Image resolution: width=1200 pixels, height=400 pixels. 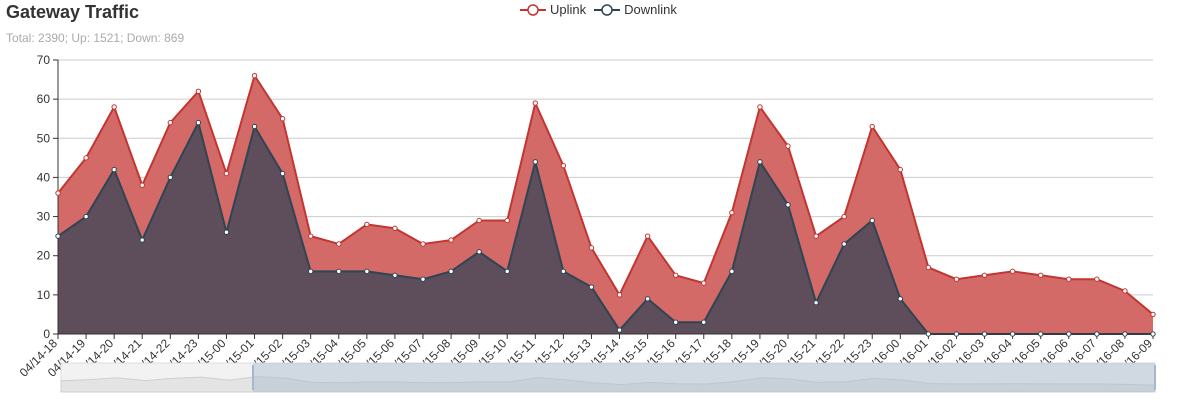 I want to click on y-tick-label: 10, so click(x=44, y=295).